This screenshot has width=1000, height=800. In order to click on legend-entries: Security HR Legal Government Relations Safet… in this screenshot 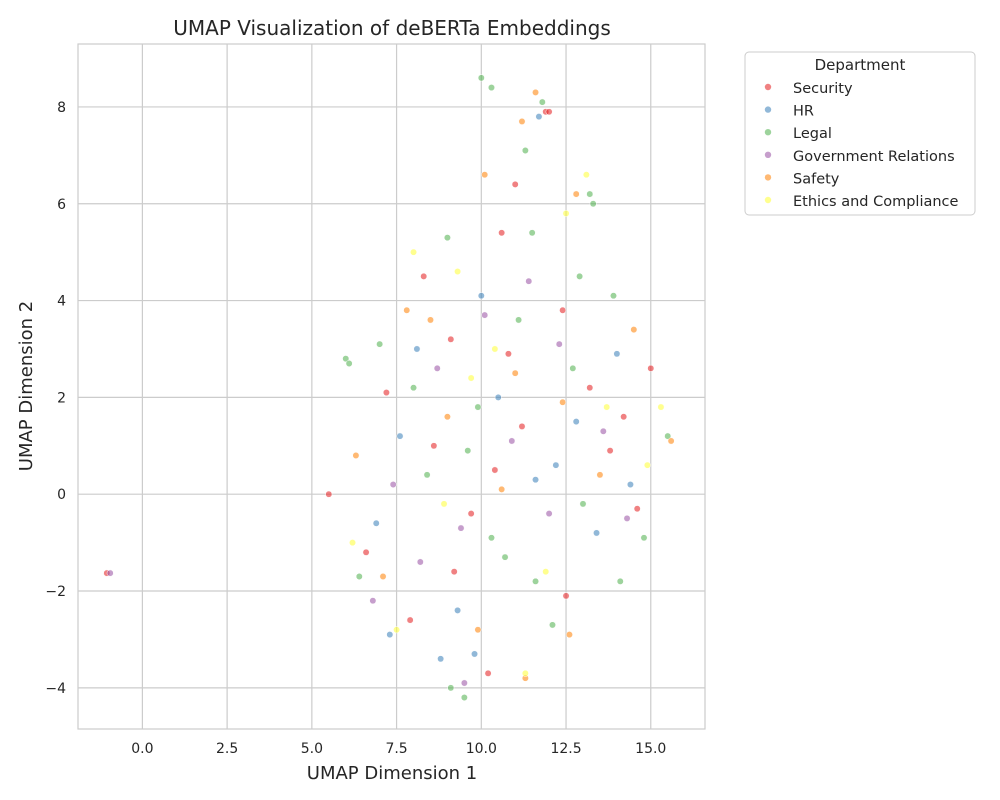, I will do `click(861, 145)`.